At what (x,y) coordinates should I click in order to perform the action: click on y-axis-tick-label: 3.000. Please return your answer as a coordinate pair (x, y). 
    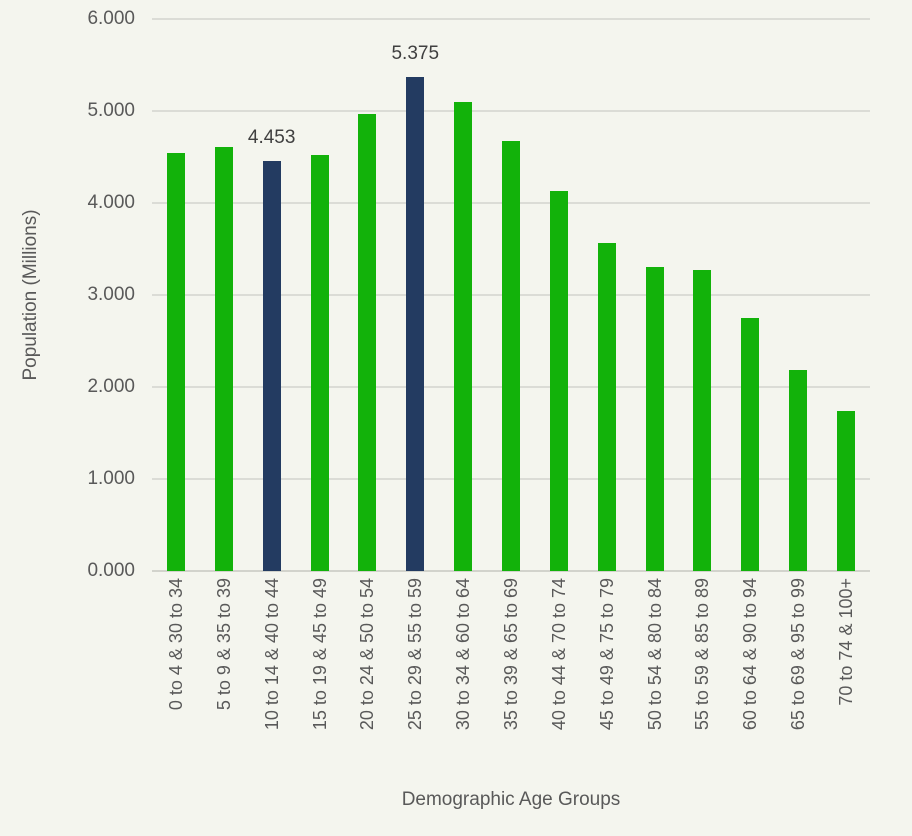
    Looking at the image, I should click on (111, 294).